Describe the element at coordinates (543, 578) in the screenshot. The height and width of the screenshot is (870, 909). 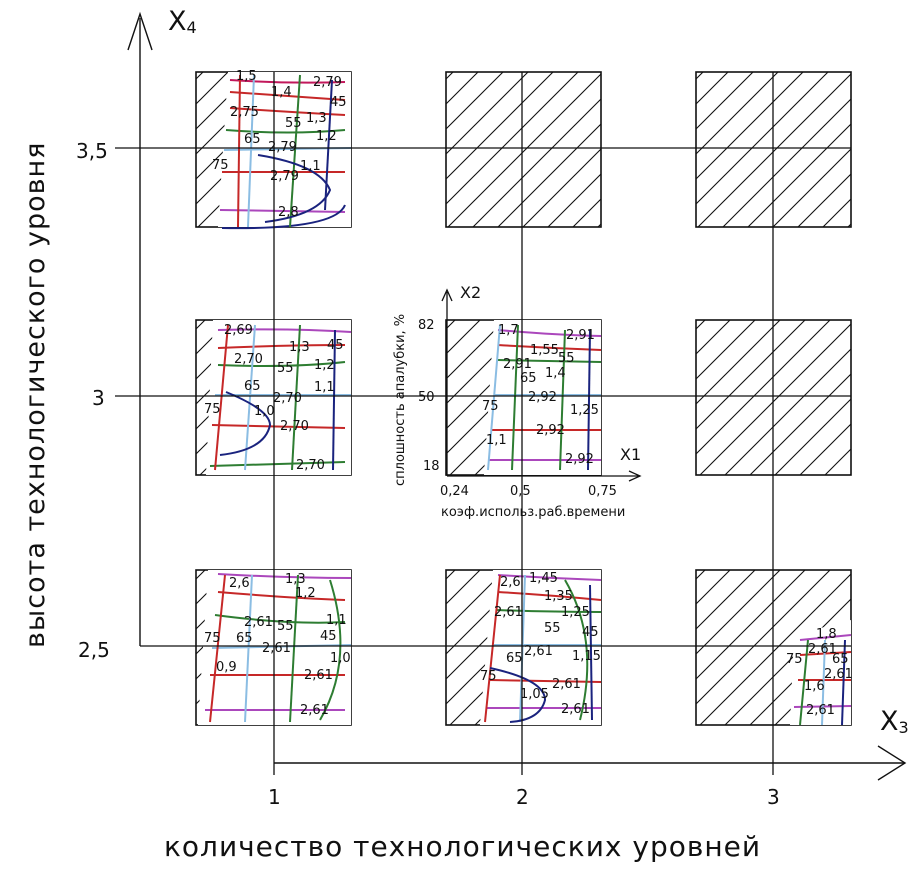
I see `contour-value-label: 1,45` at that location.